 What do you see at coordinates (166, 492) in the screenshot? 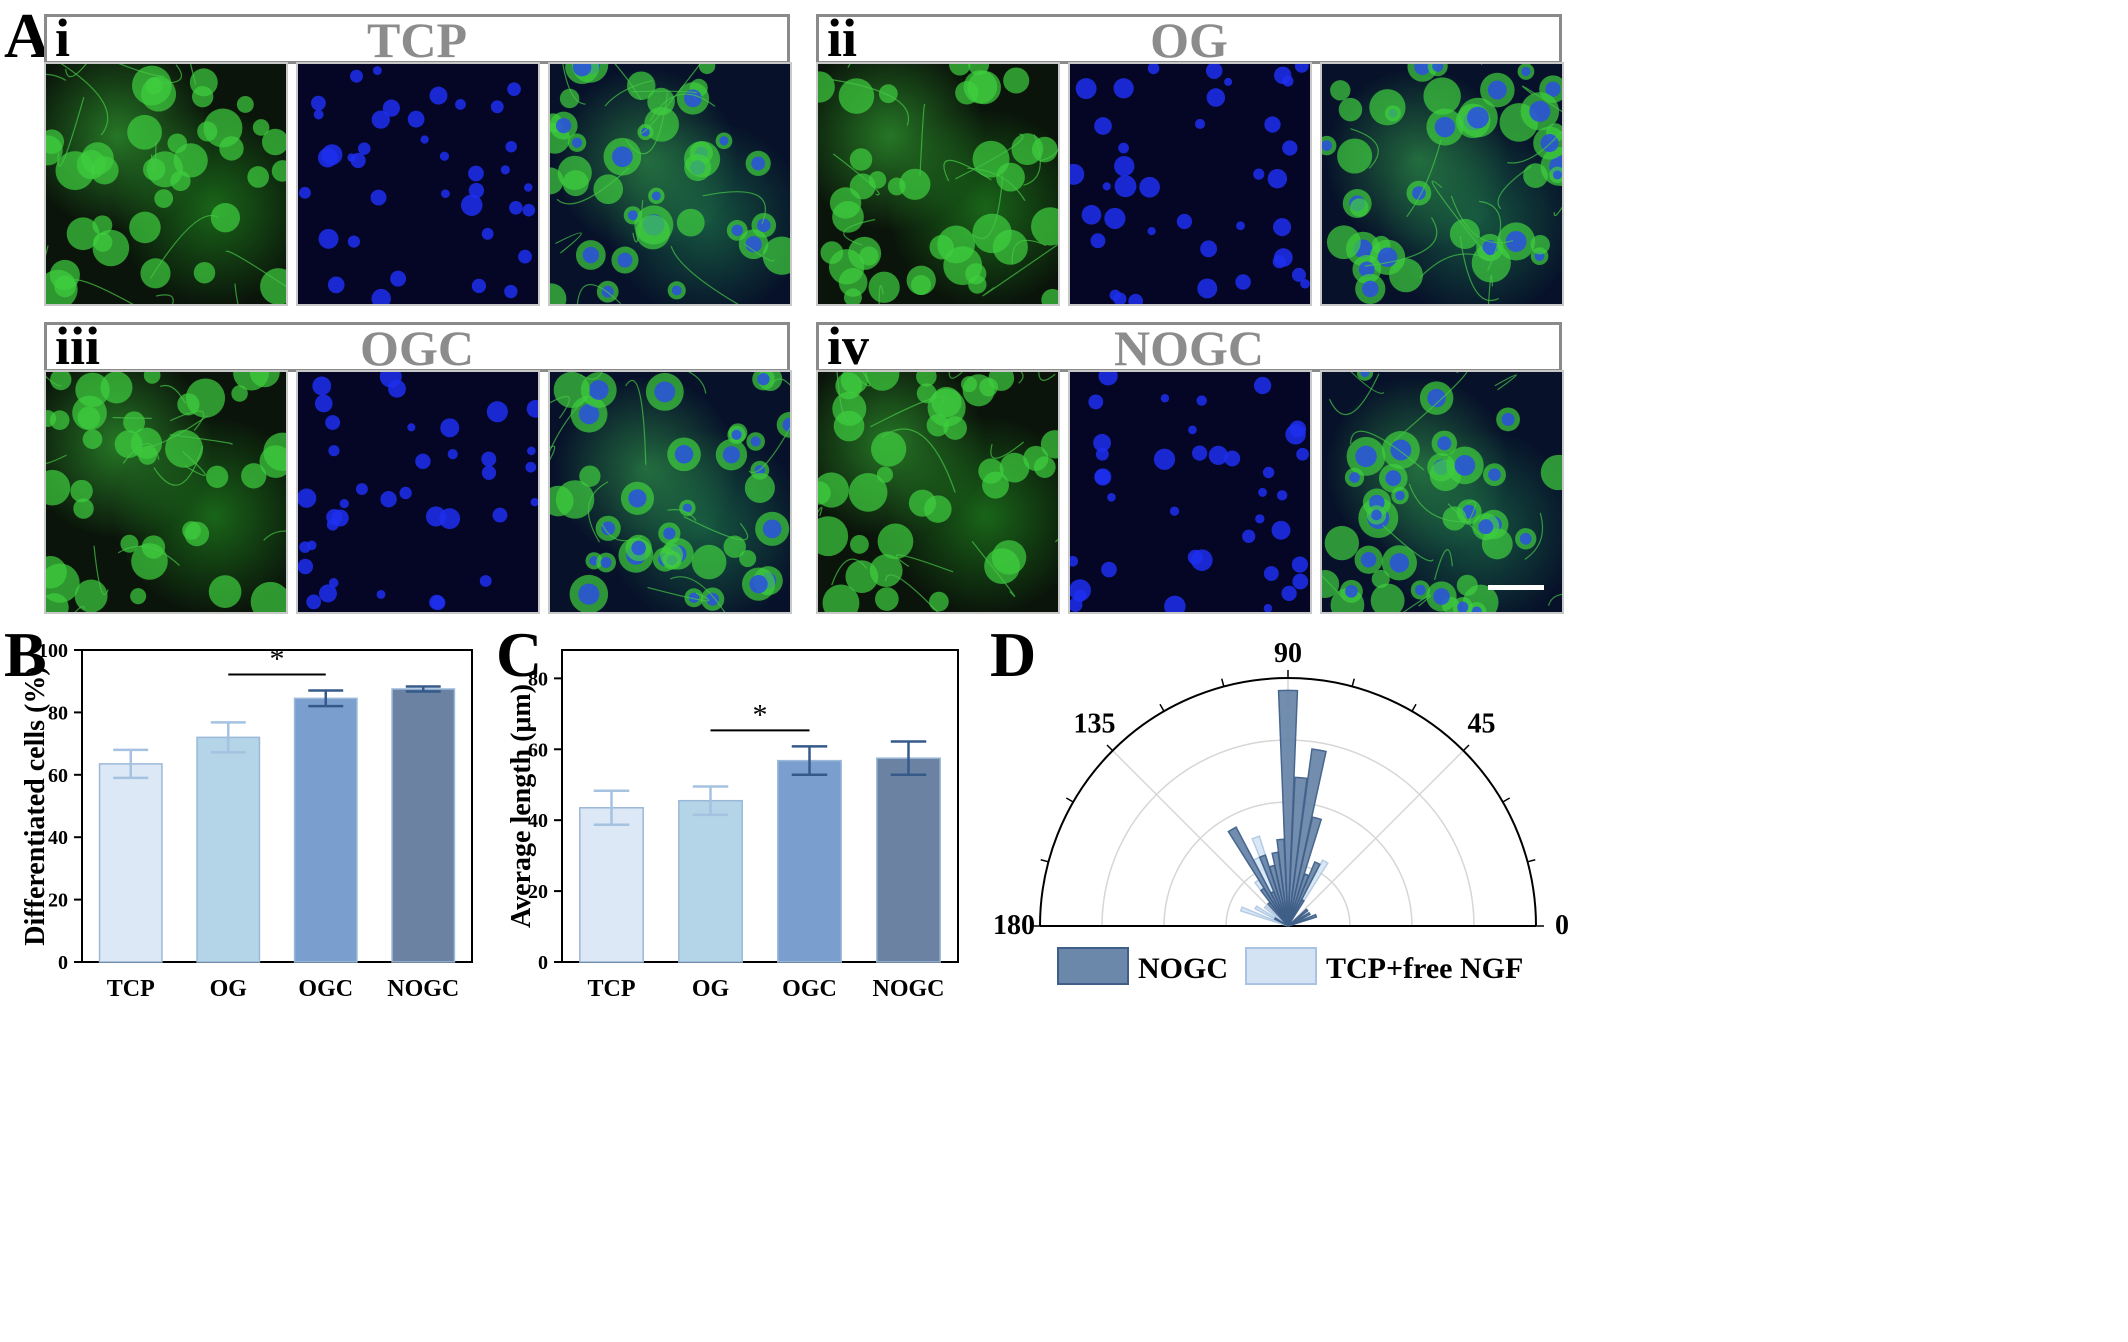
I see `micrograph-ogc-green` at bounding box center [166, 492].